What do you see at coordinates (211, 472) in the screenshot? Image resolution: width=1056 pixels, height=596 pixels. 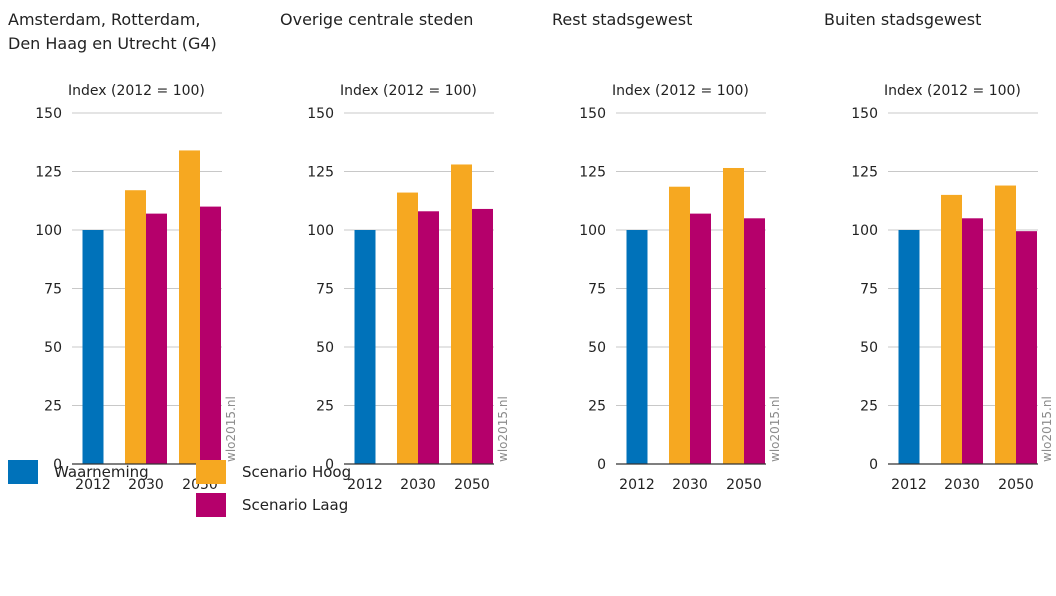 I see `legend-swatch-scenario-hoog` at bounding box center [211, 472].